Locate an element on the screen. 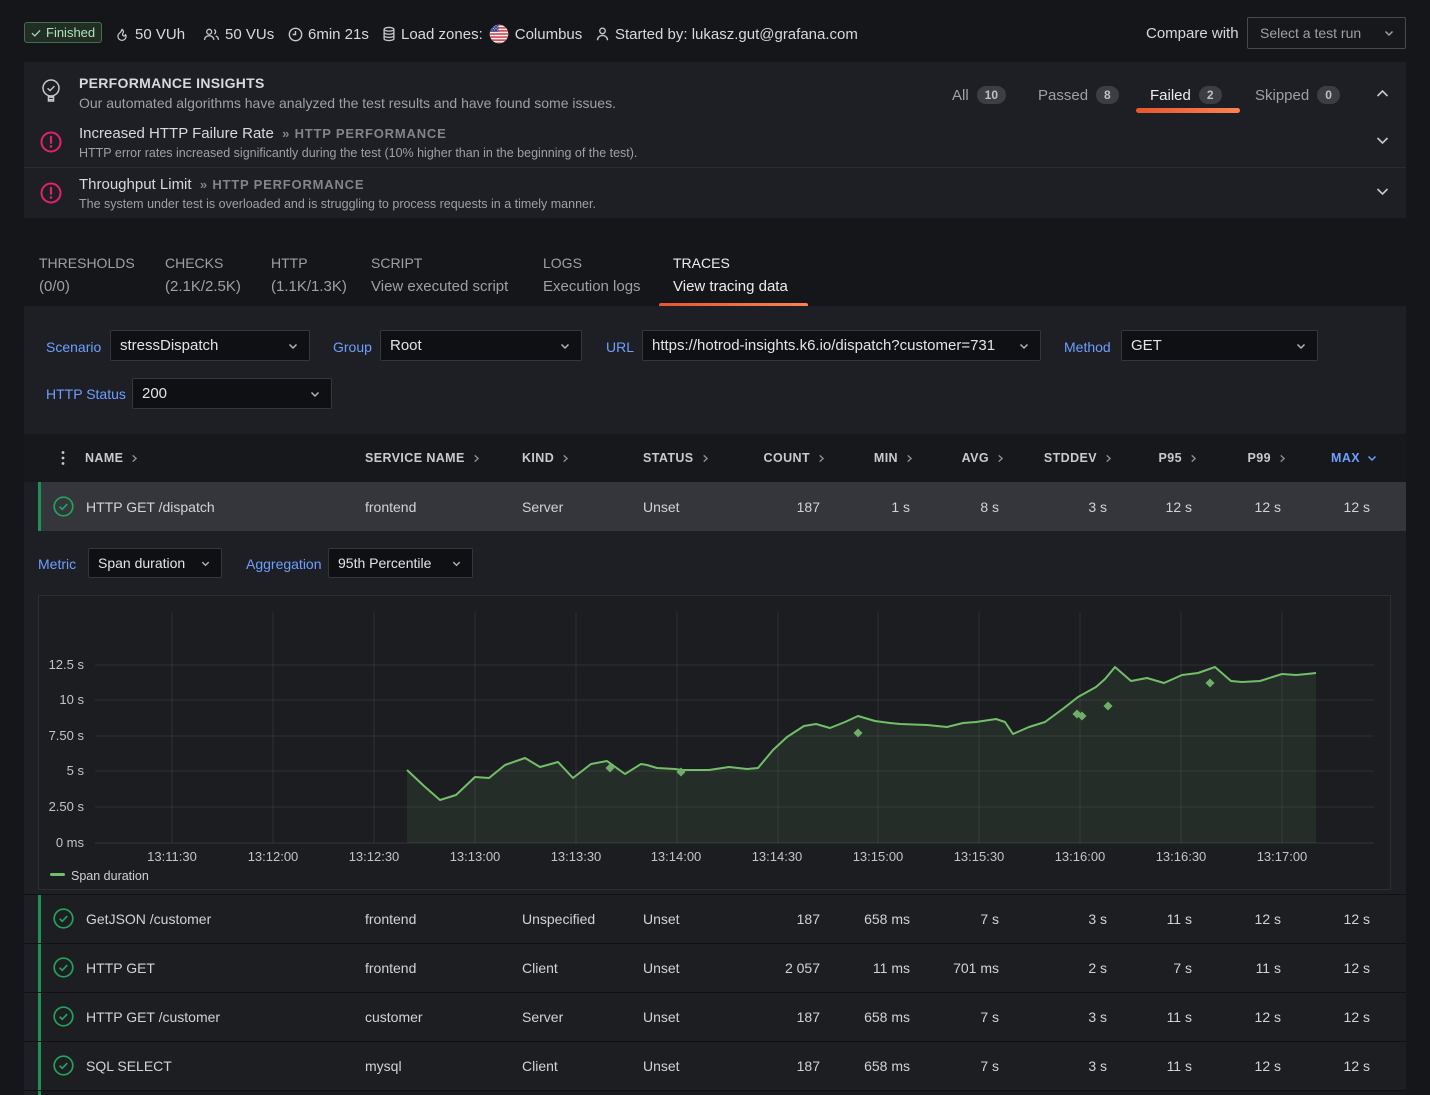 This screenshot has width=1430, height=1095. svg-text: 2.50 s is located at coordinates (67, 806).